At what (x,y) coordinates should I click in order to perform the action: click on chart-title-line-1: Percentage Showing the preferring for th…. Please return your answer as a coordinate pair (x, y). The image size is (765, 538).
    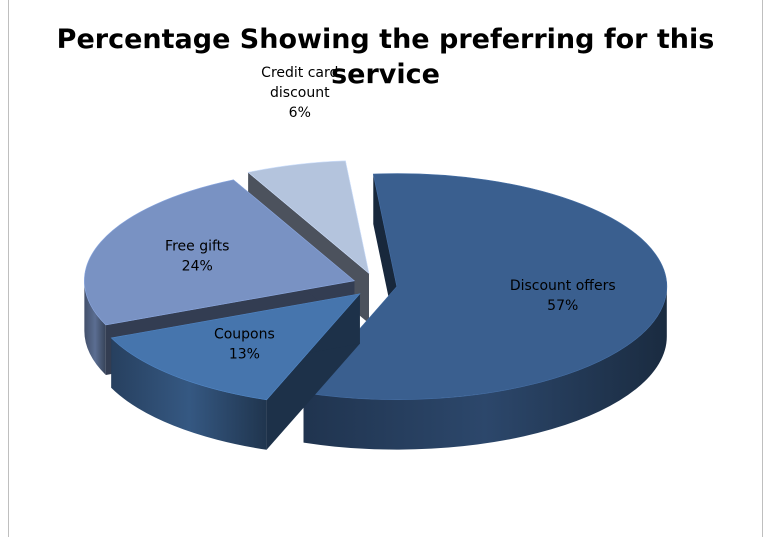
    Looking at the image, I should click on (385, 39).